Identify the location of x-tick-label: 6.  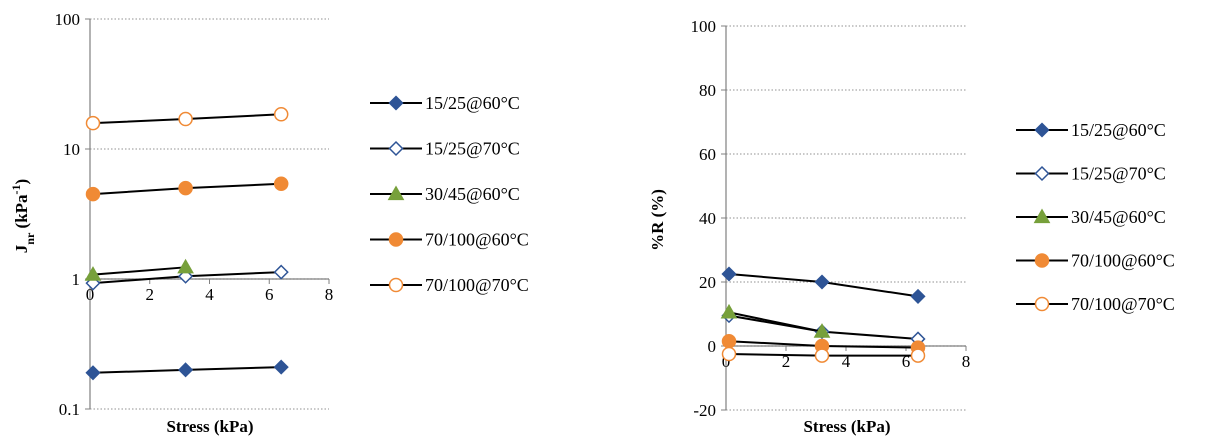
(906, 361).